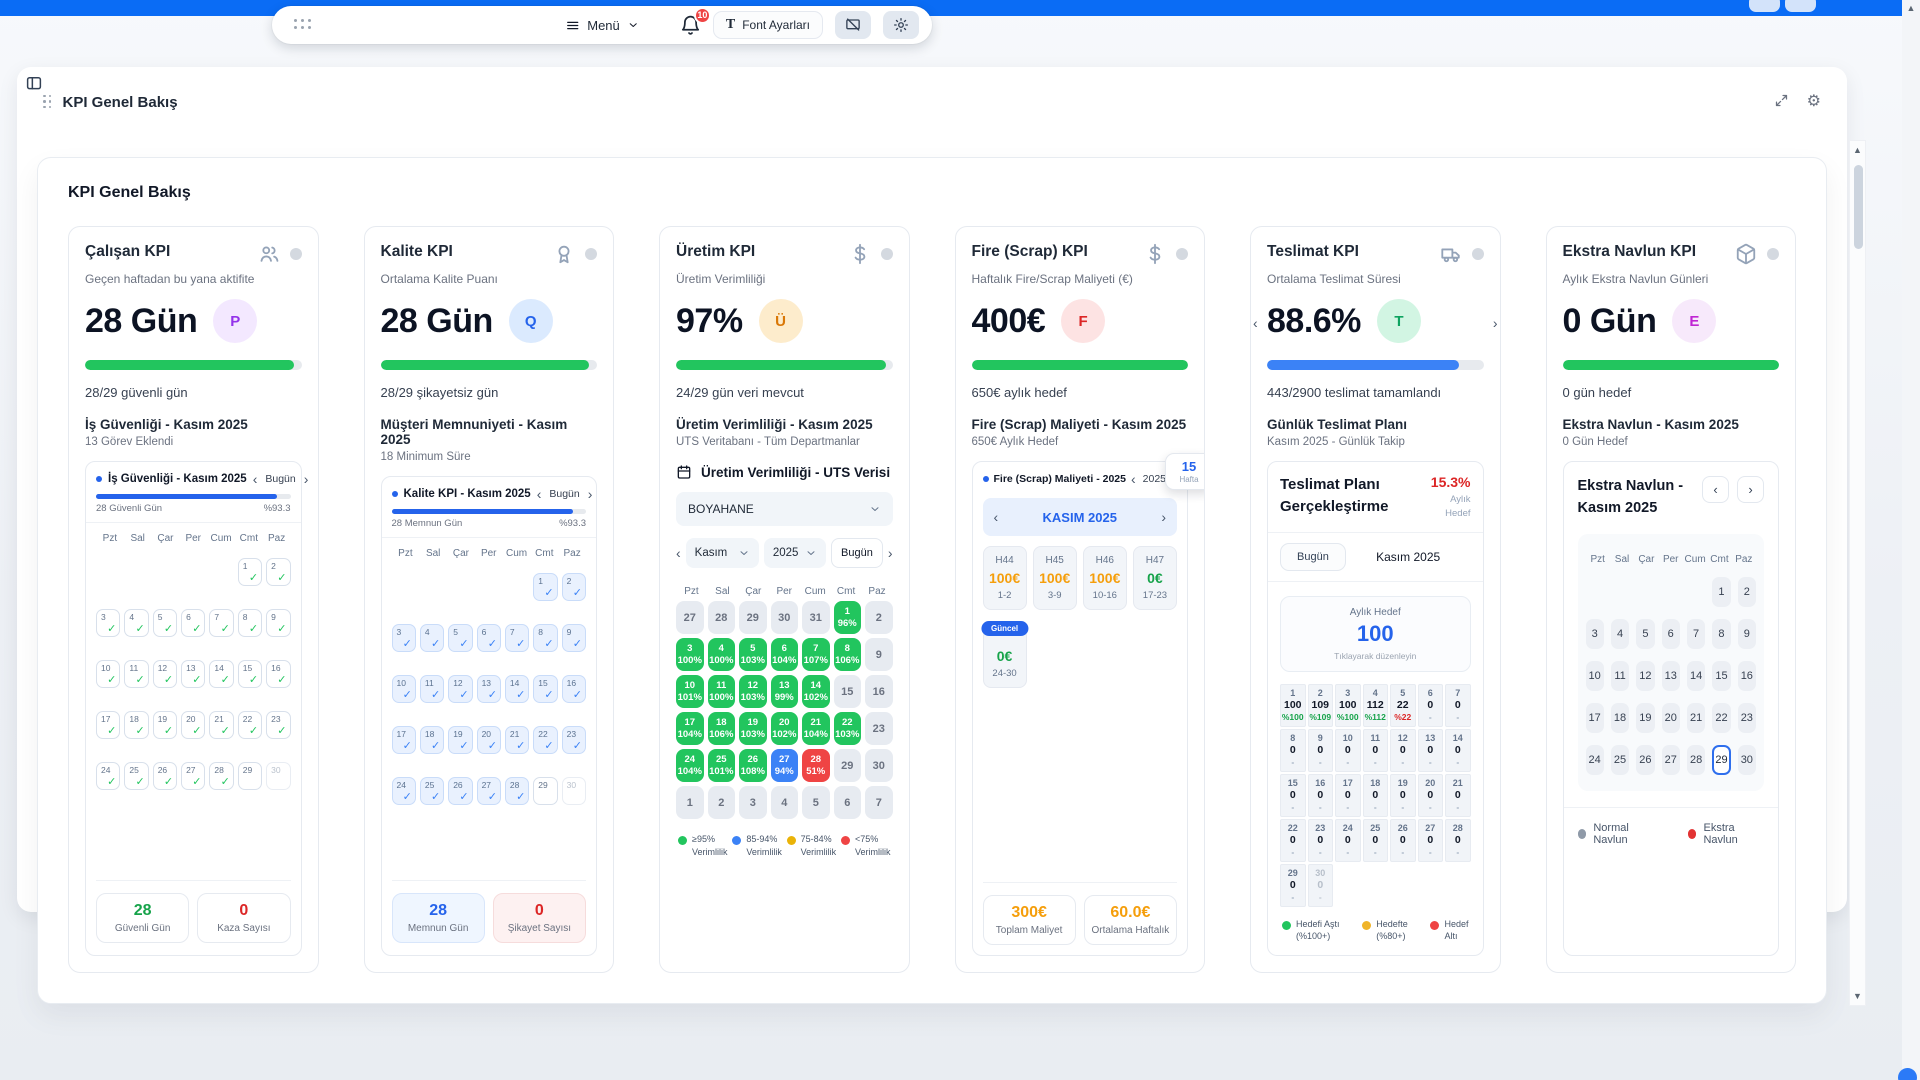  I want to click on efficiency-day-cell: 6, so click(847, 802).